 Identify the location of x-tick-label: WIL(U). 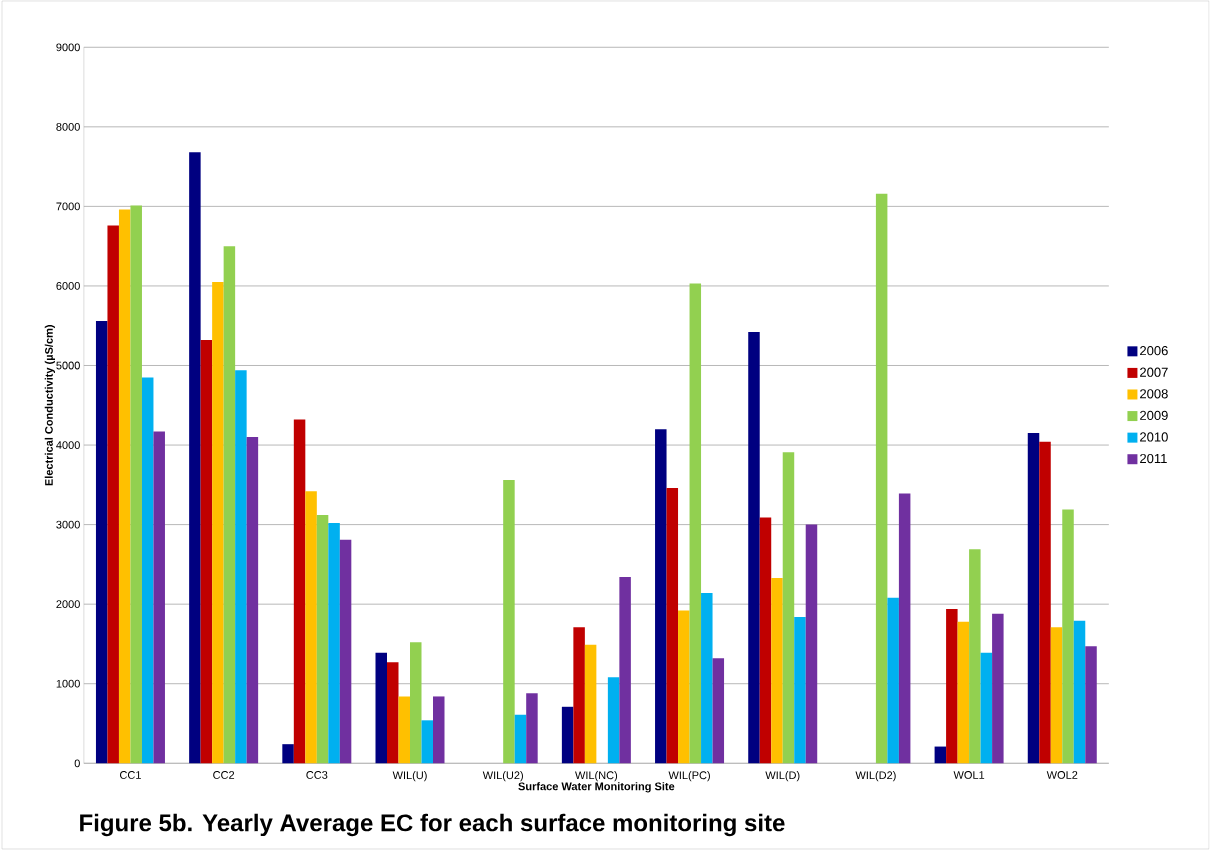
(409, 776).